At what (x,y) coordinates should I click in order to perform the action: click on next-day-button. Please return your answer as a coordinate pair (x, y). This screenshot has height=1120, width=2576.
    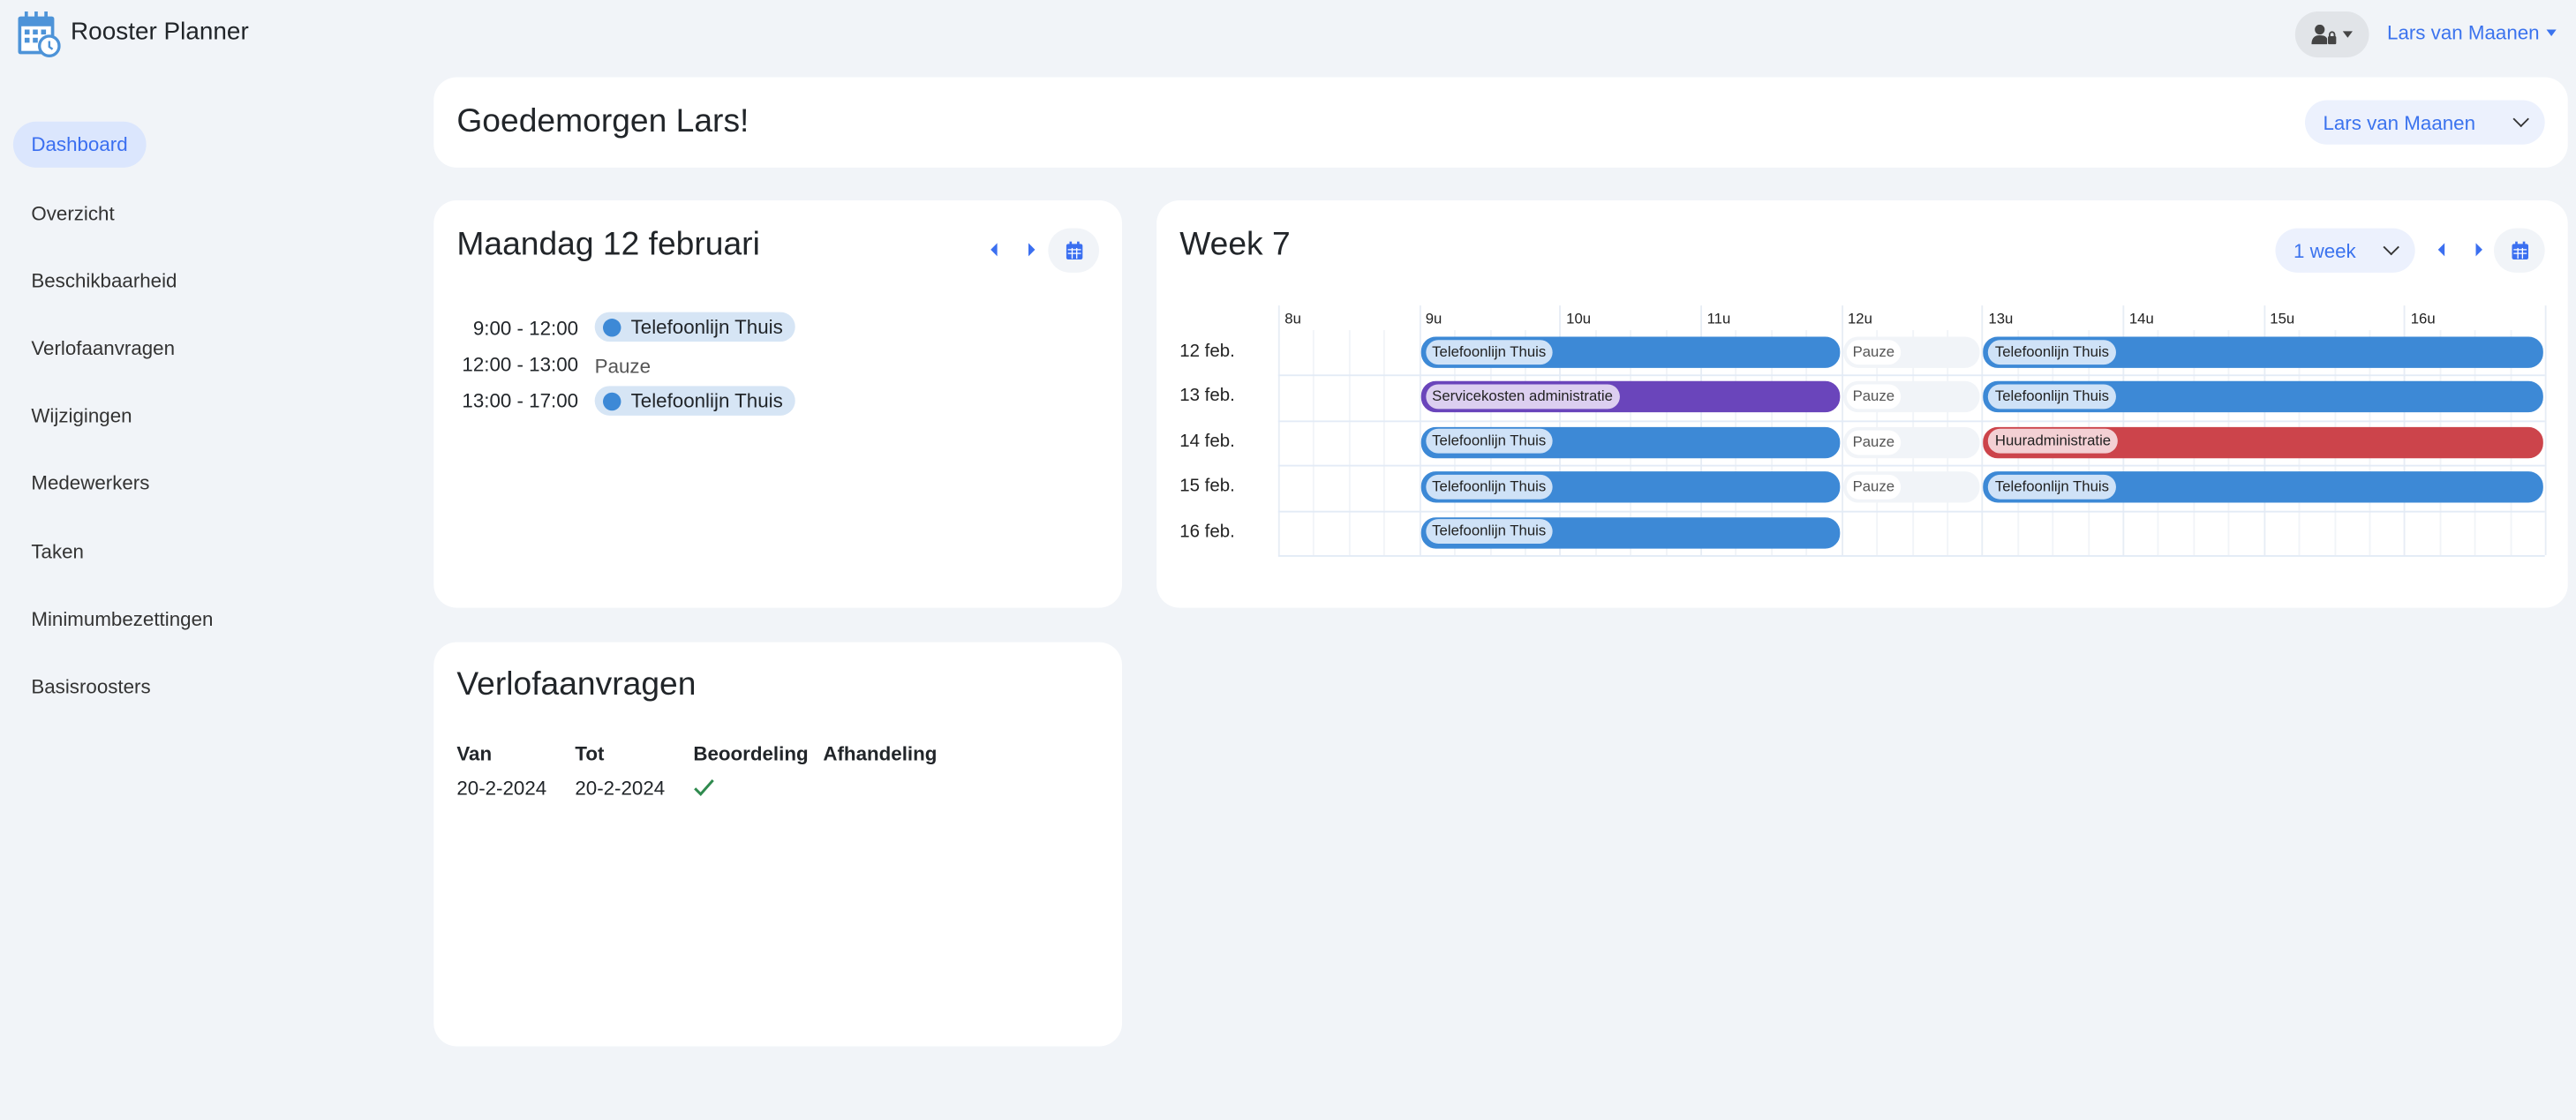
    Looking at the image, I should click on (1032, 250).